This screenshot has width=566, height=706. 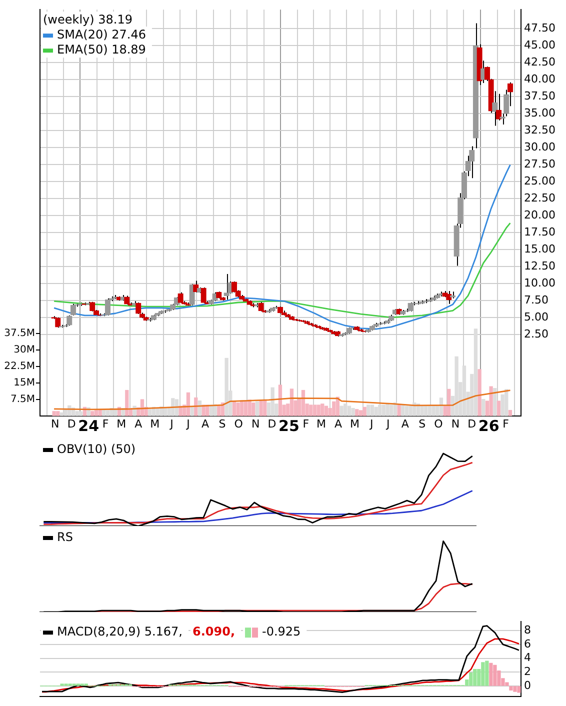 What do you see at coordinates (101, 49) in the screenshot?
I see `legend-label: EMA(50) 18.89` at bounding box center [101, 49].